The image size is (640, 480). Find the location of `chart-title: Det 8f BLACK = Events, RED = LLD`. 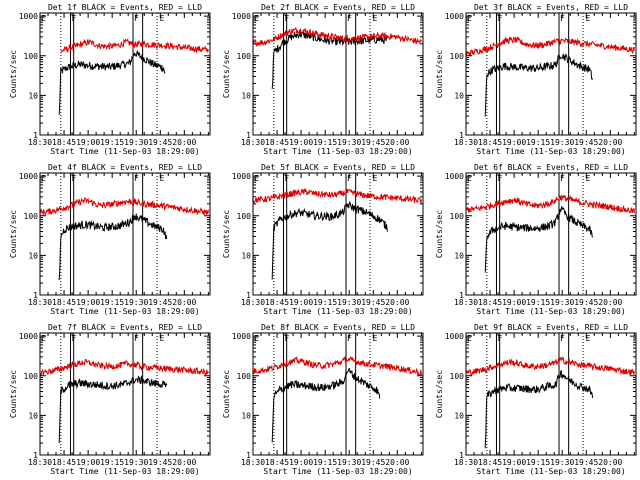

chart-title: Det 8f BLACK = Events, RED = LLD is located at coordinates (338, 327).